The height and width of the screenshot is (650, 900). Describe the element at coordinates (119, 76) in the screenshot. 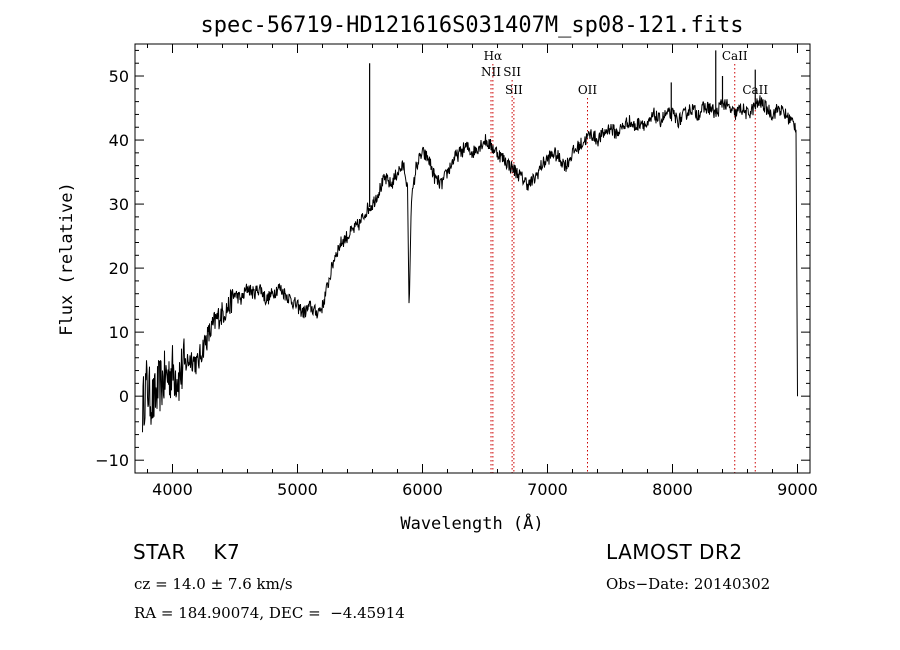

I see `y-tick-label: 50` at that location.